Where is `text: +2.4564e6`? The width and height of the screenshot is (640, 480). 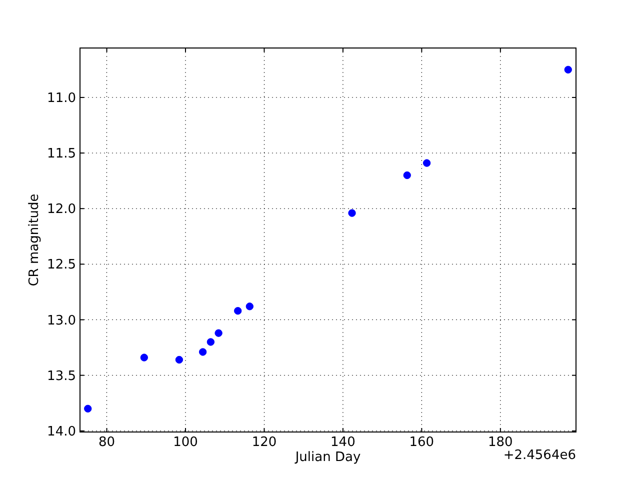
text: +2.4564e6 is located at coordinates (539, 455).